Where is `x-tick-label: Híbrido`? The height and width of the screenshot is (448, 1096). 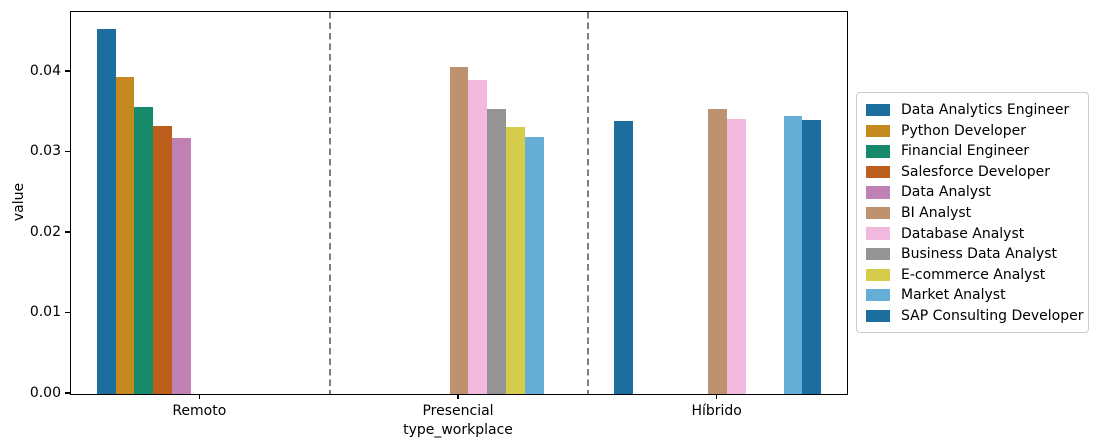 x-tick-label: Híbrido is located at coordinates (716, 411).